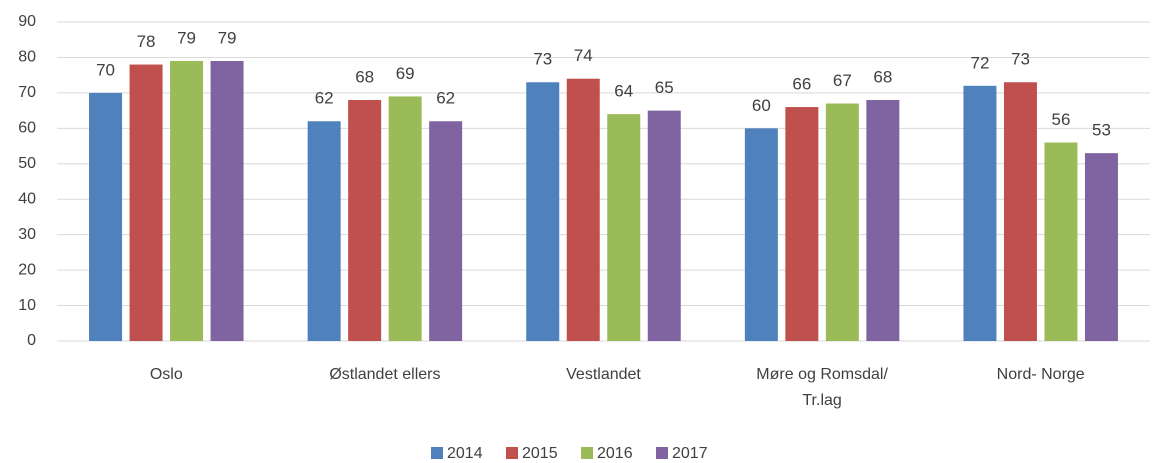 Image resolution: width=1162 pixels, height=463 pixels. Describe the element at coordinates (761, 105) in the screenshot. I see `data-label: 60` at that location.